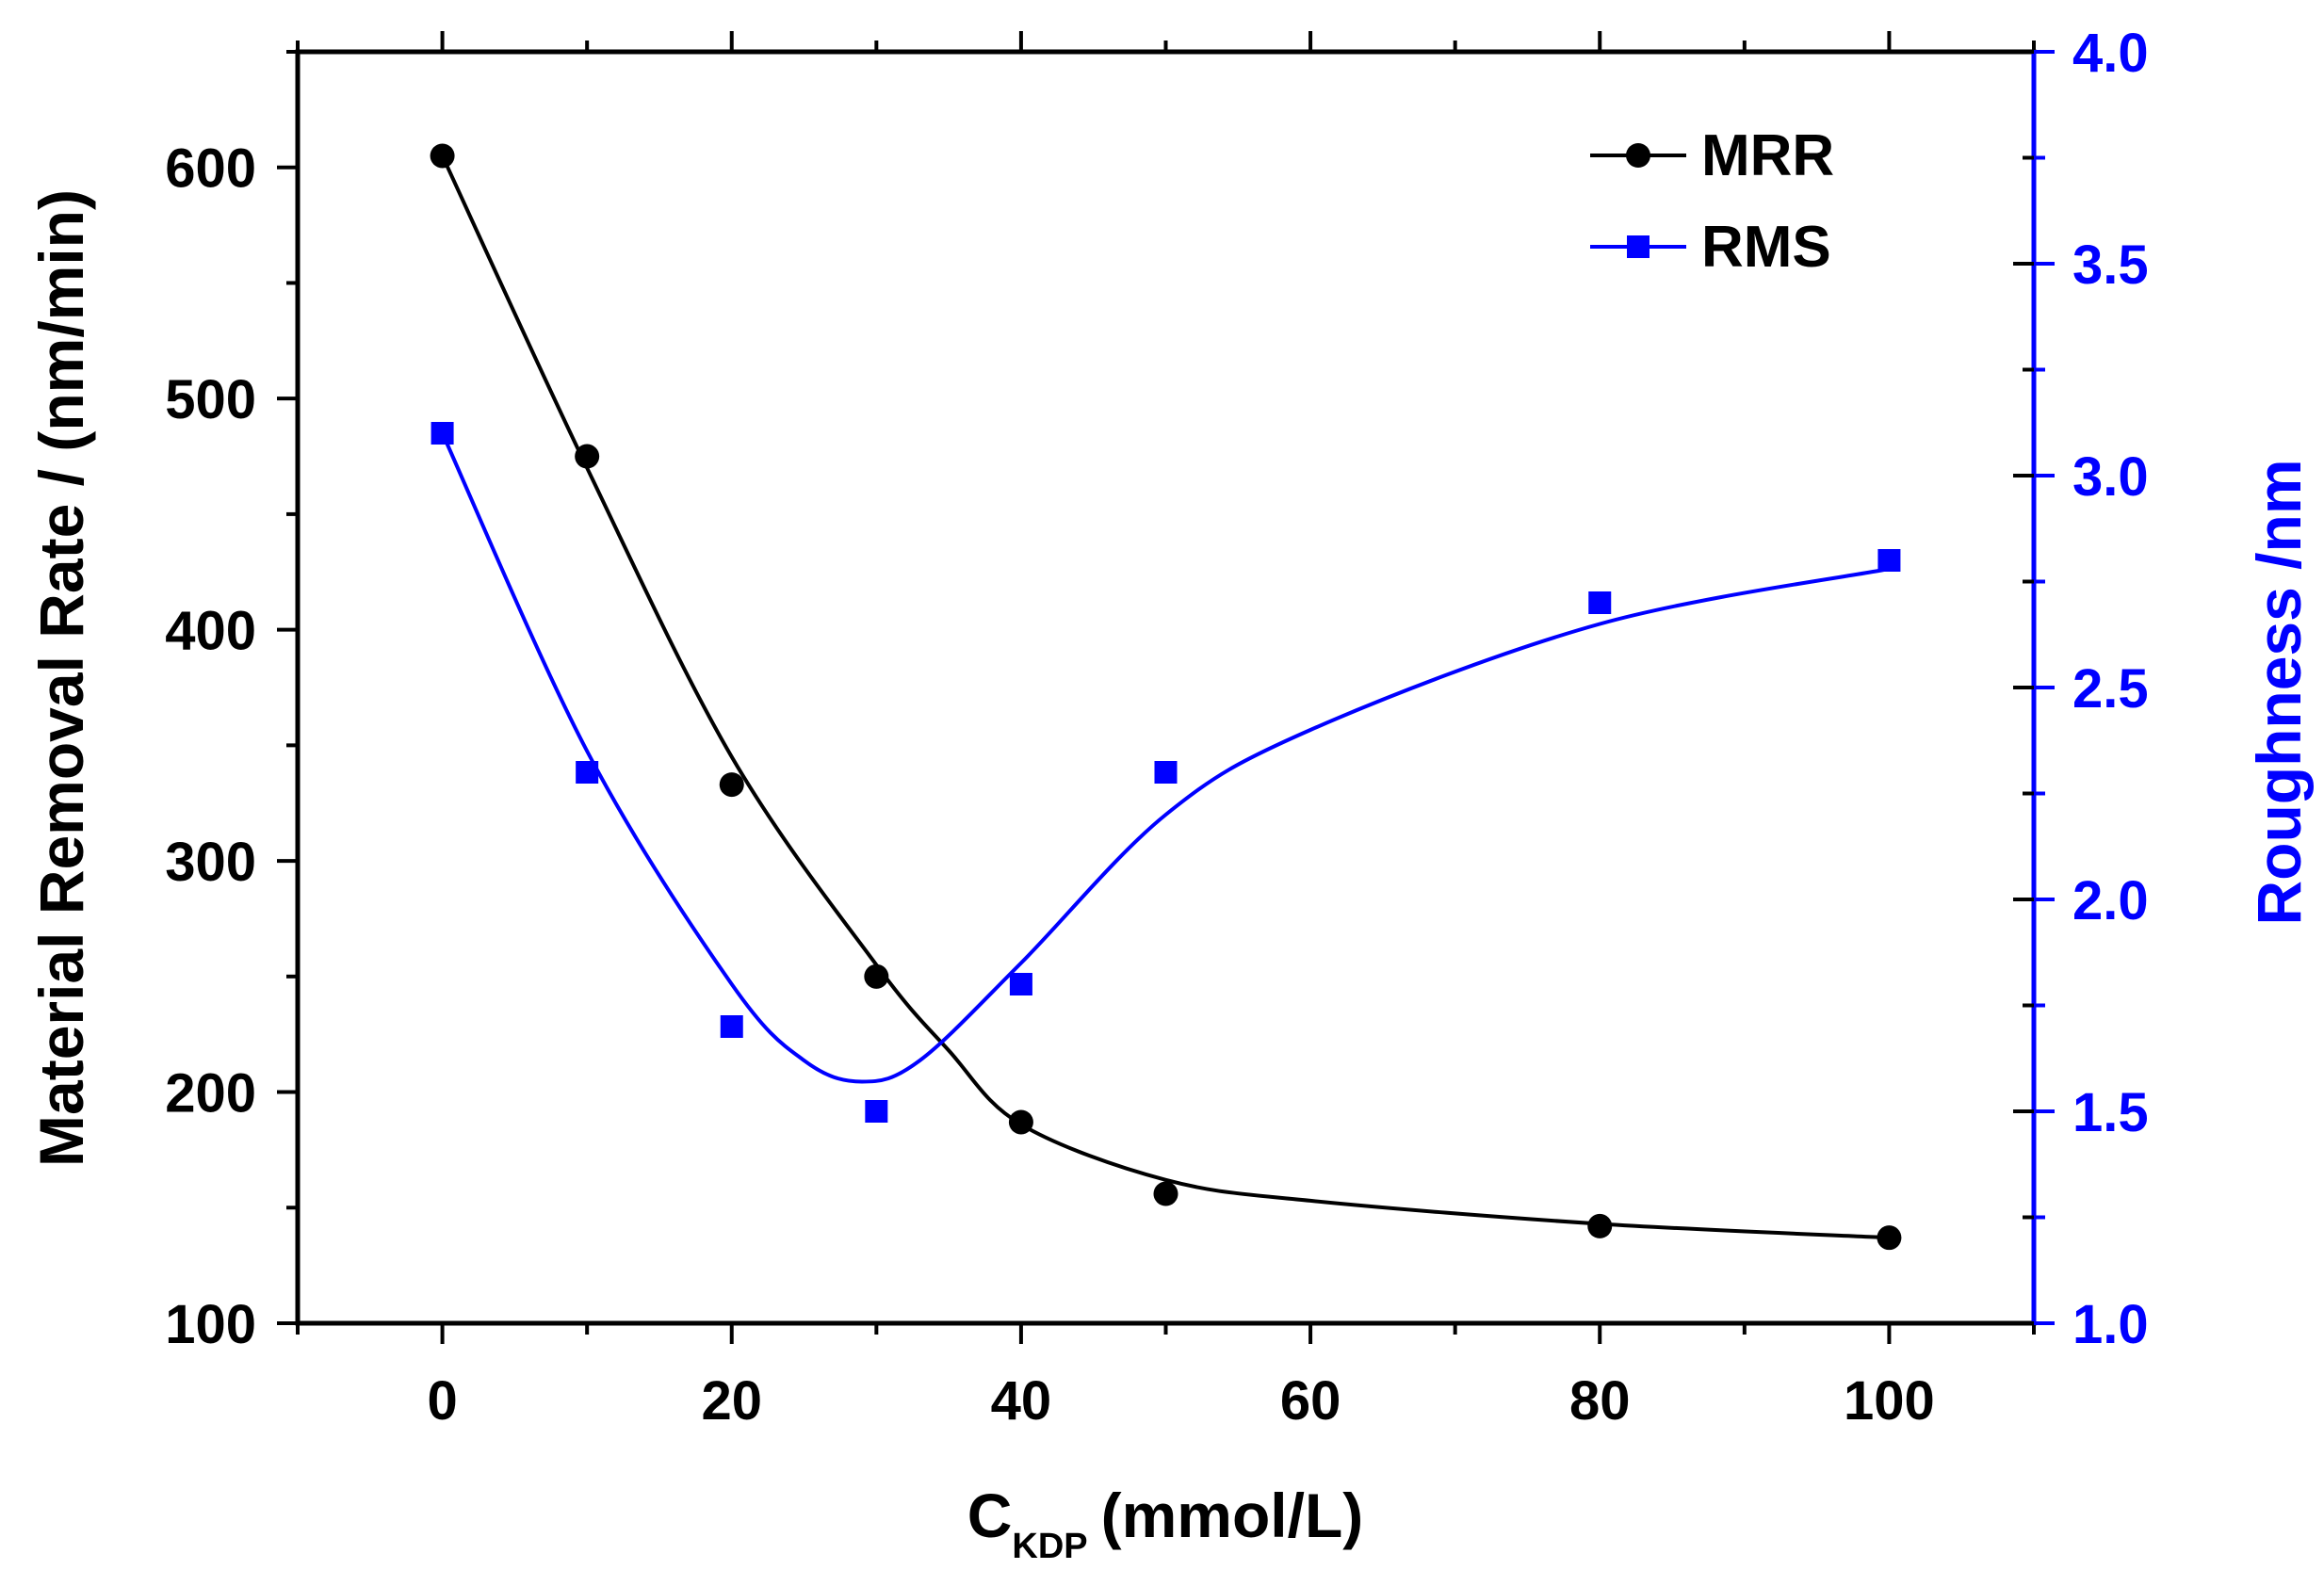 The height and width of the screenshot is (1586, 2324). What do you see at coordinates (211, 862) in the screenshot?
I see `y-left-tick-label: 300` at bounding box center [211, 862].